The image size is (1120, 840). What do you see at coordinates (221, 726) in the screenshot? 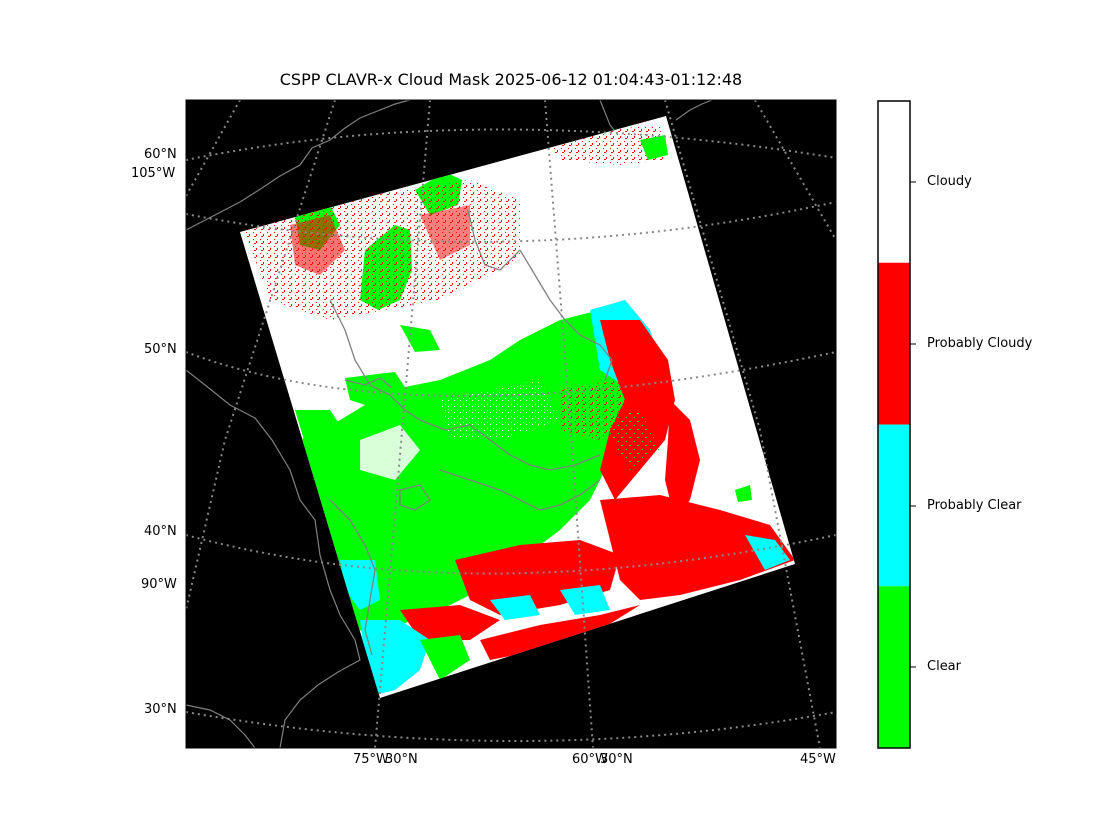
I see `coastline-gulf` at bounding box center [221, 726].